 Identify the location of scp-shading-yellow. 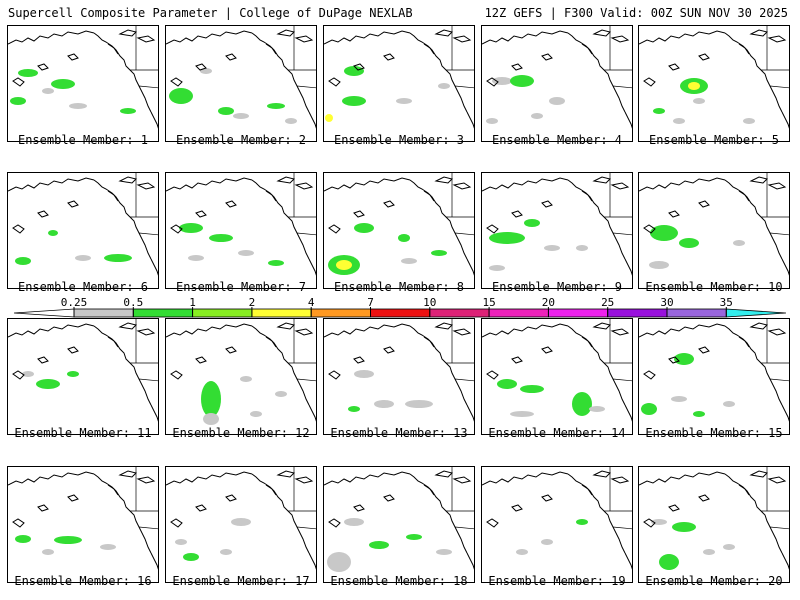
(329, 118).